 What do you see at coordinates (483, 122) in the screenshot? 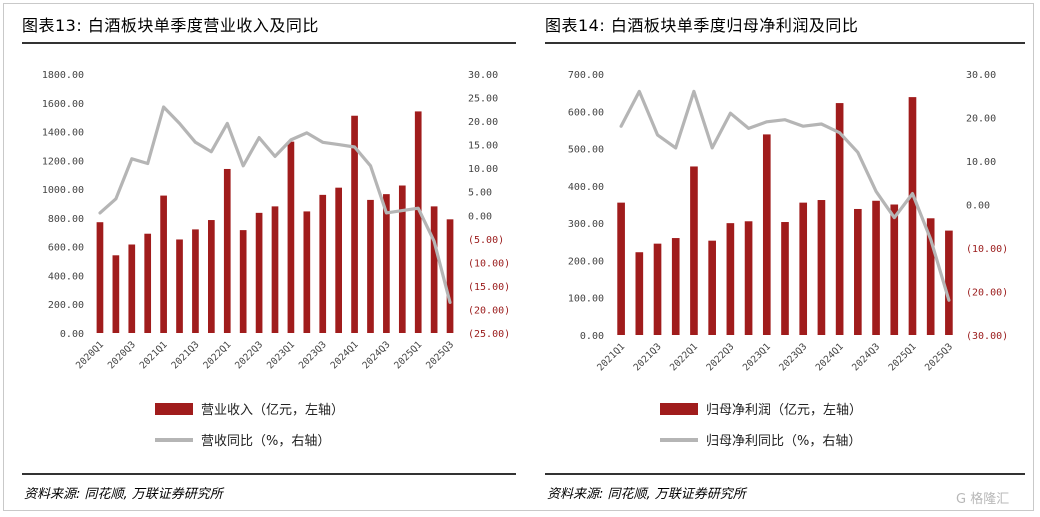
I see `left-right-axis-tick: 20.00` at bounding box center [483, 122].